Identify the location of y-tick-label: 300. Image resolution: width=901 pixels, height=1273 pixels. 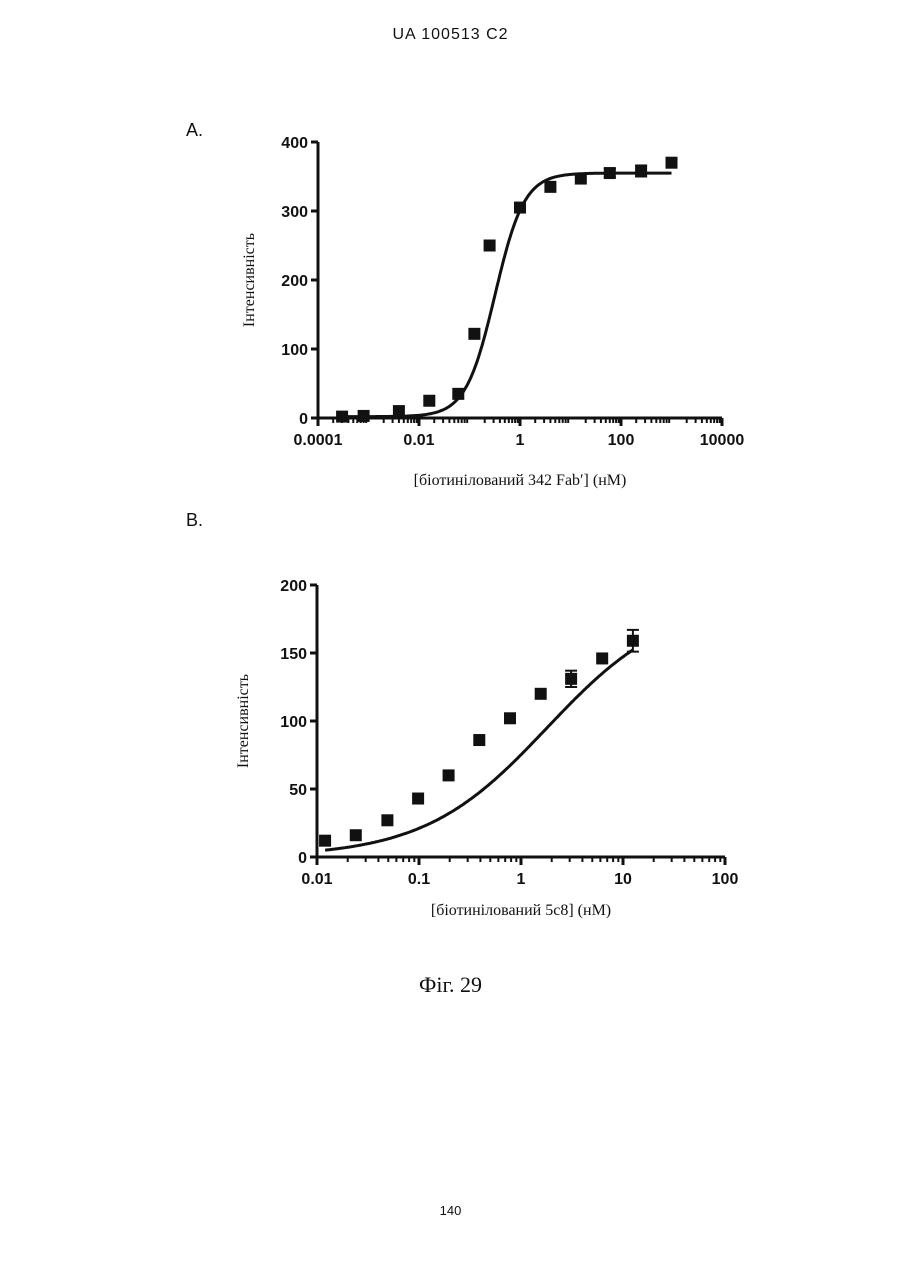
(294, 212).